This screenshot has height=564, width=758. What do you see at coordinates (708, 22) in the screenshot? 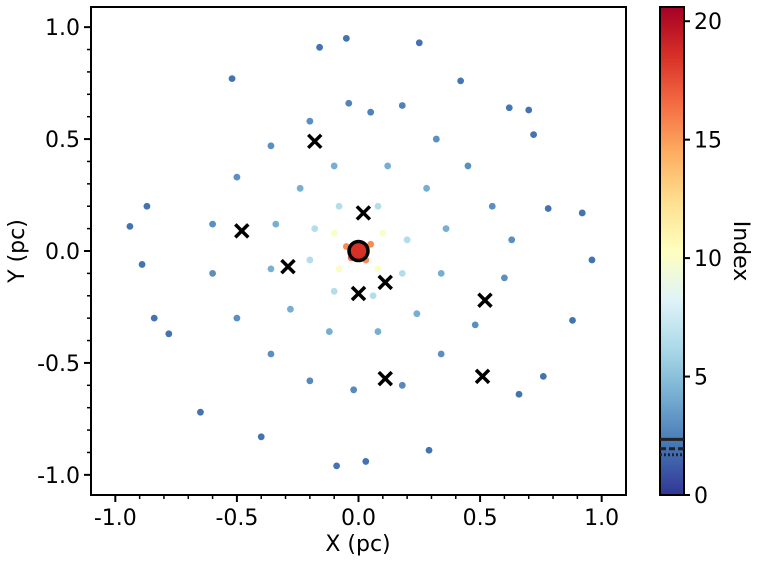
I see `colorbar-tick-label: 20` at bounding box center [708, 22].